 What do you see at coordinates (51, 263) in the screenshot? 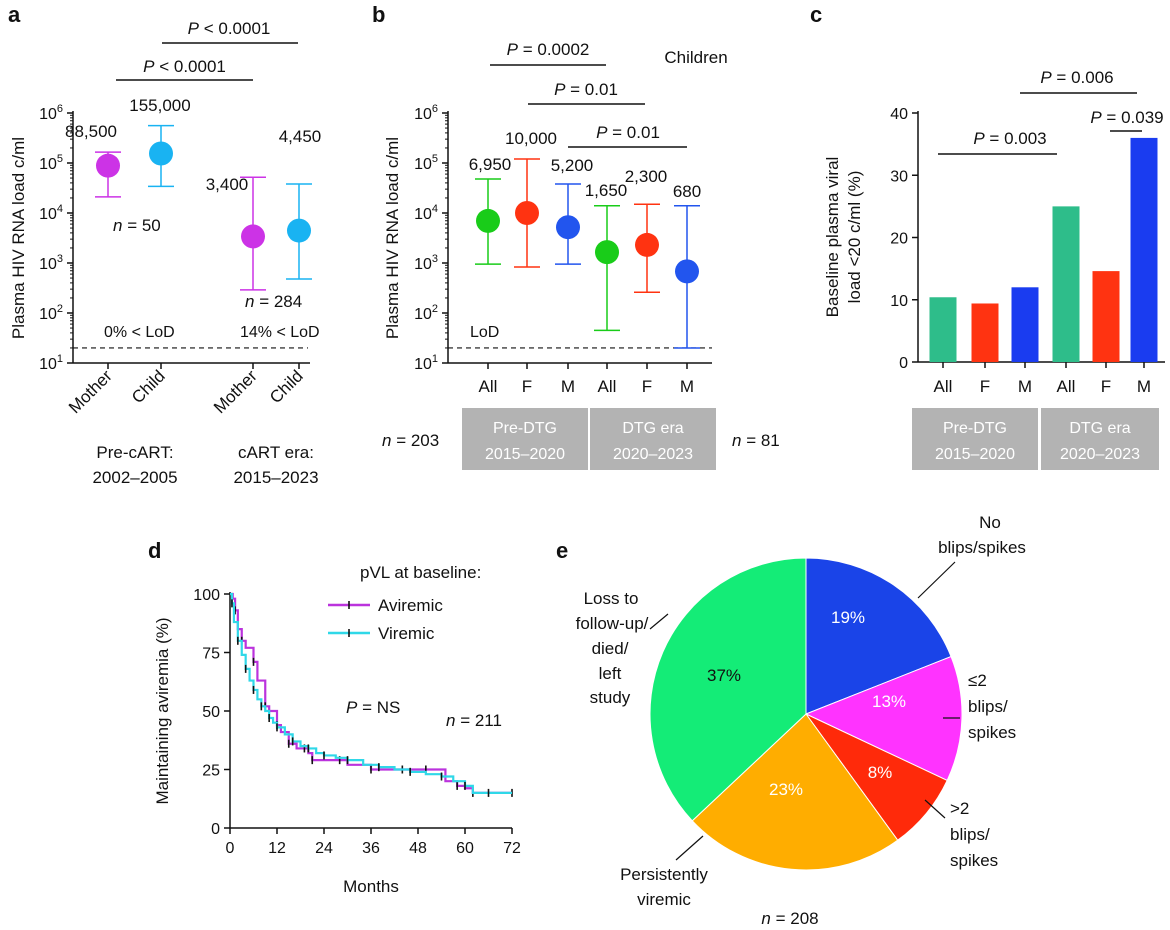
I see `panel-a-y-tick-label: 10³` at bounding box center [51, 263].